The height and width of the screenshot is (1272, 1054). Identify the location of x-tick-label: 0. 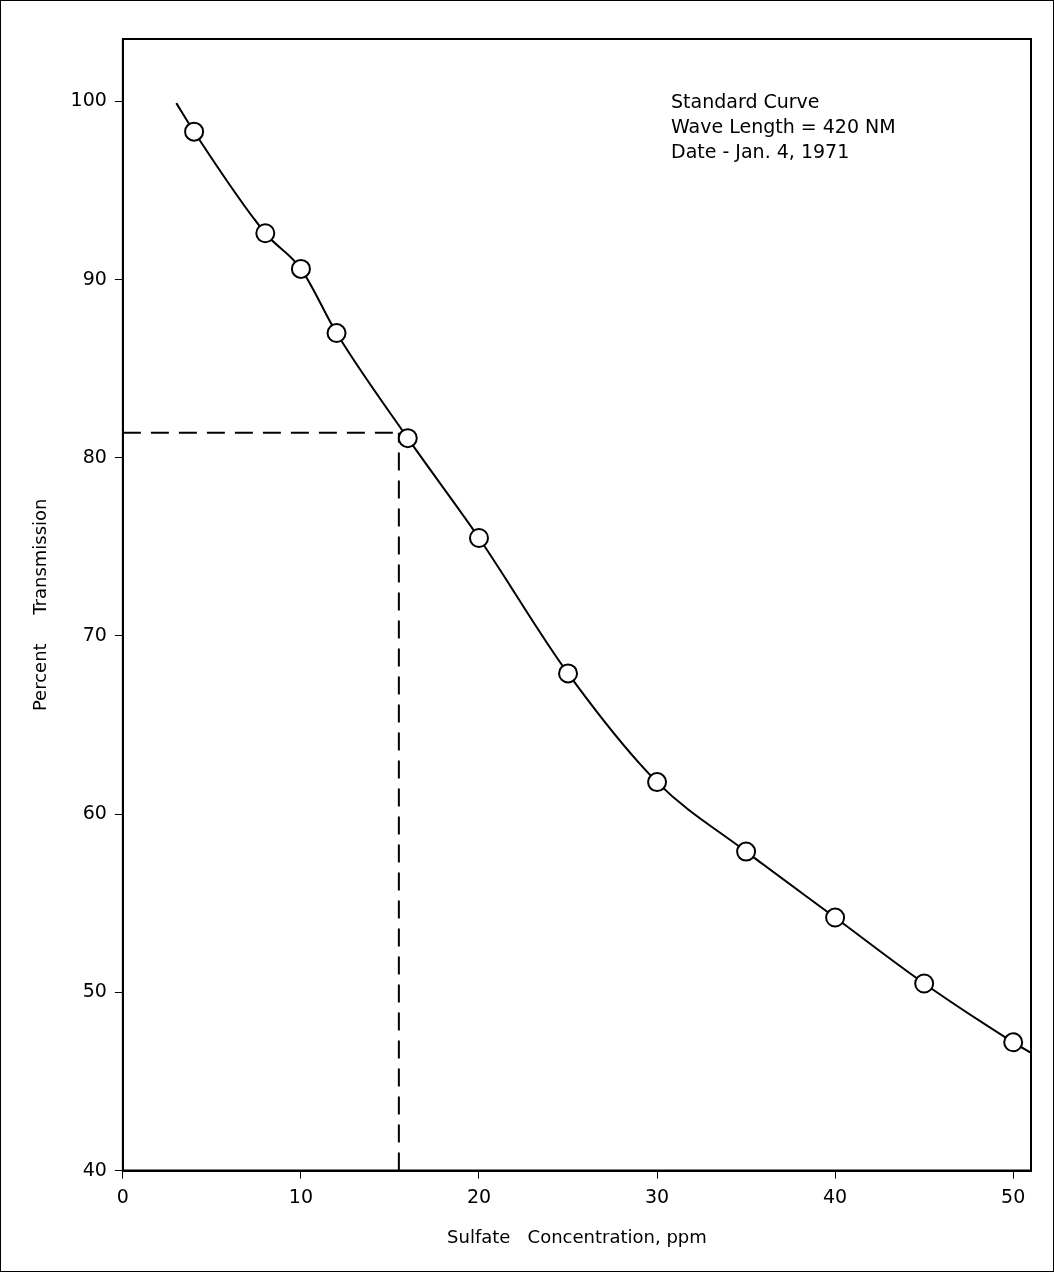
(122, 1195).